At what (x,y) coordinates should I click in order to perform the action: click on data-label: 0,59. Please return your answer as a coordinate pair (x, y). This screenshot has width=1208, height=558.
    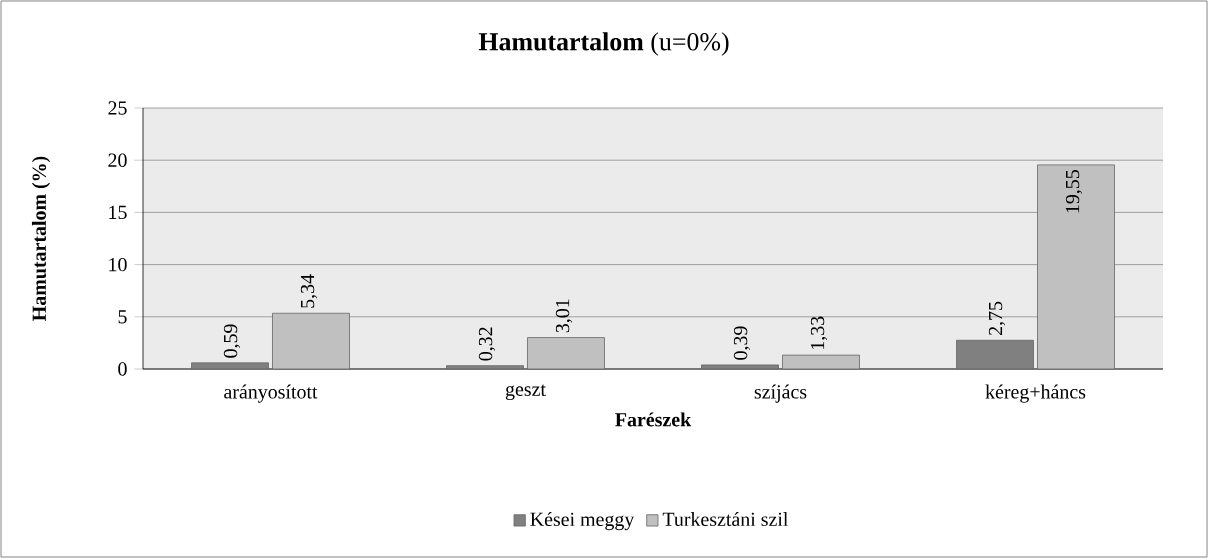
    Looking at the image, I should click on (232, 341).